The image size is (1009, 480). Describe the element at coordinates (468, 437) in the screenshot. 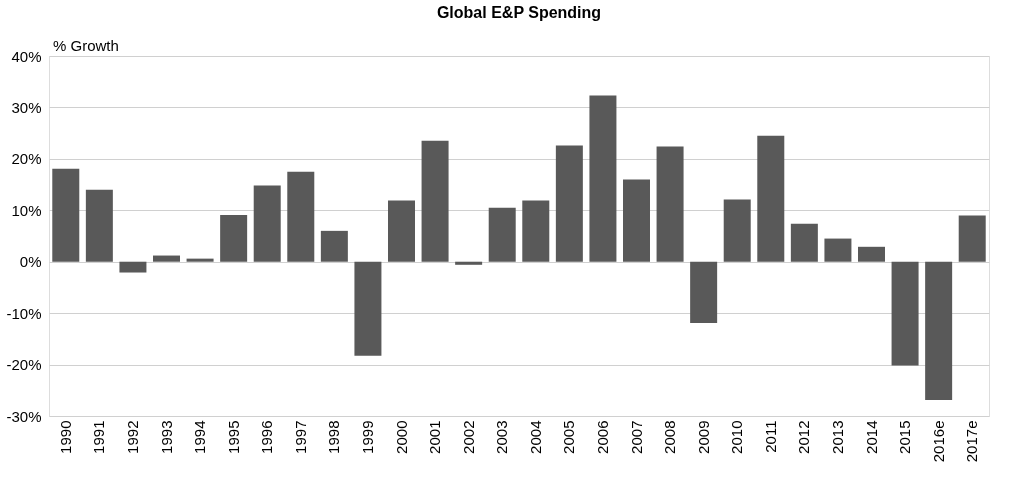

I see `x-tick-label: 2002` at that location.